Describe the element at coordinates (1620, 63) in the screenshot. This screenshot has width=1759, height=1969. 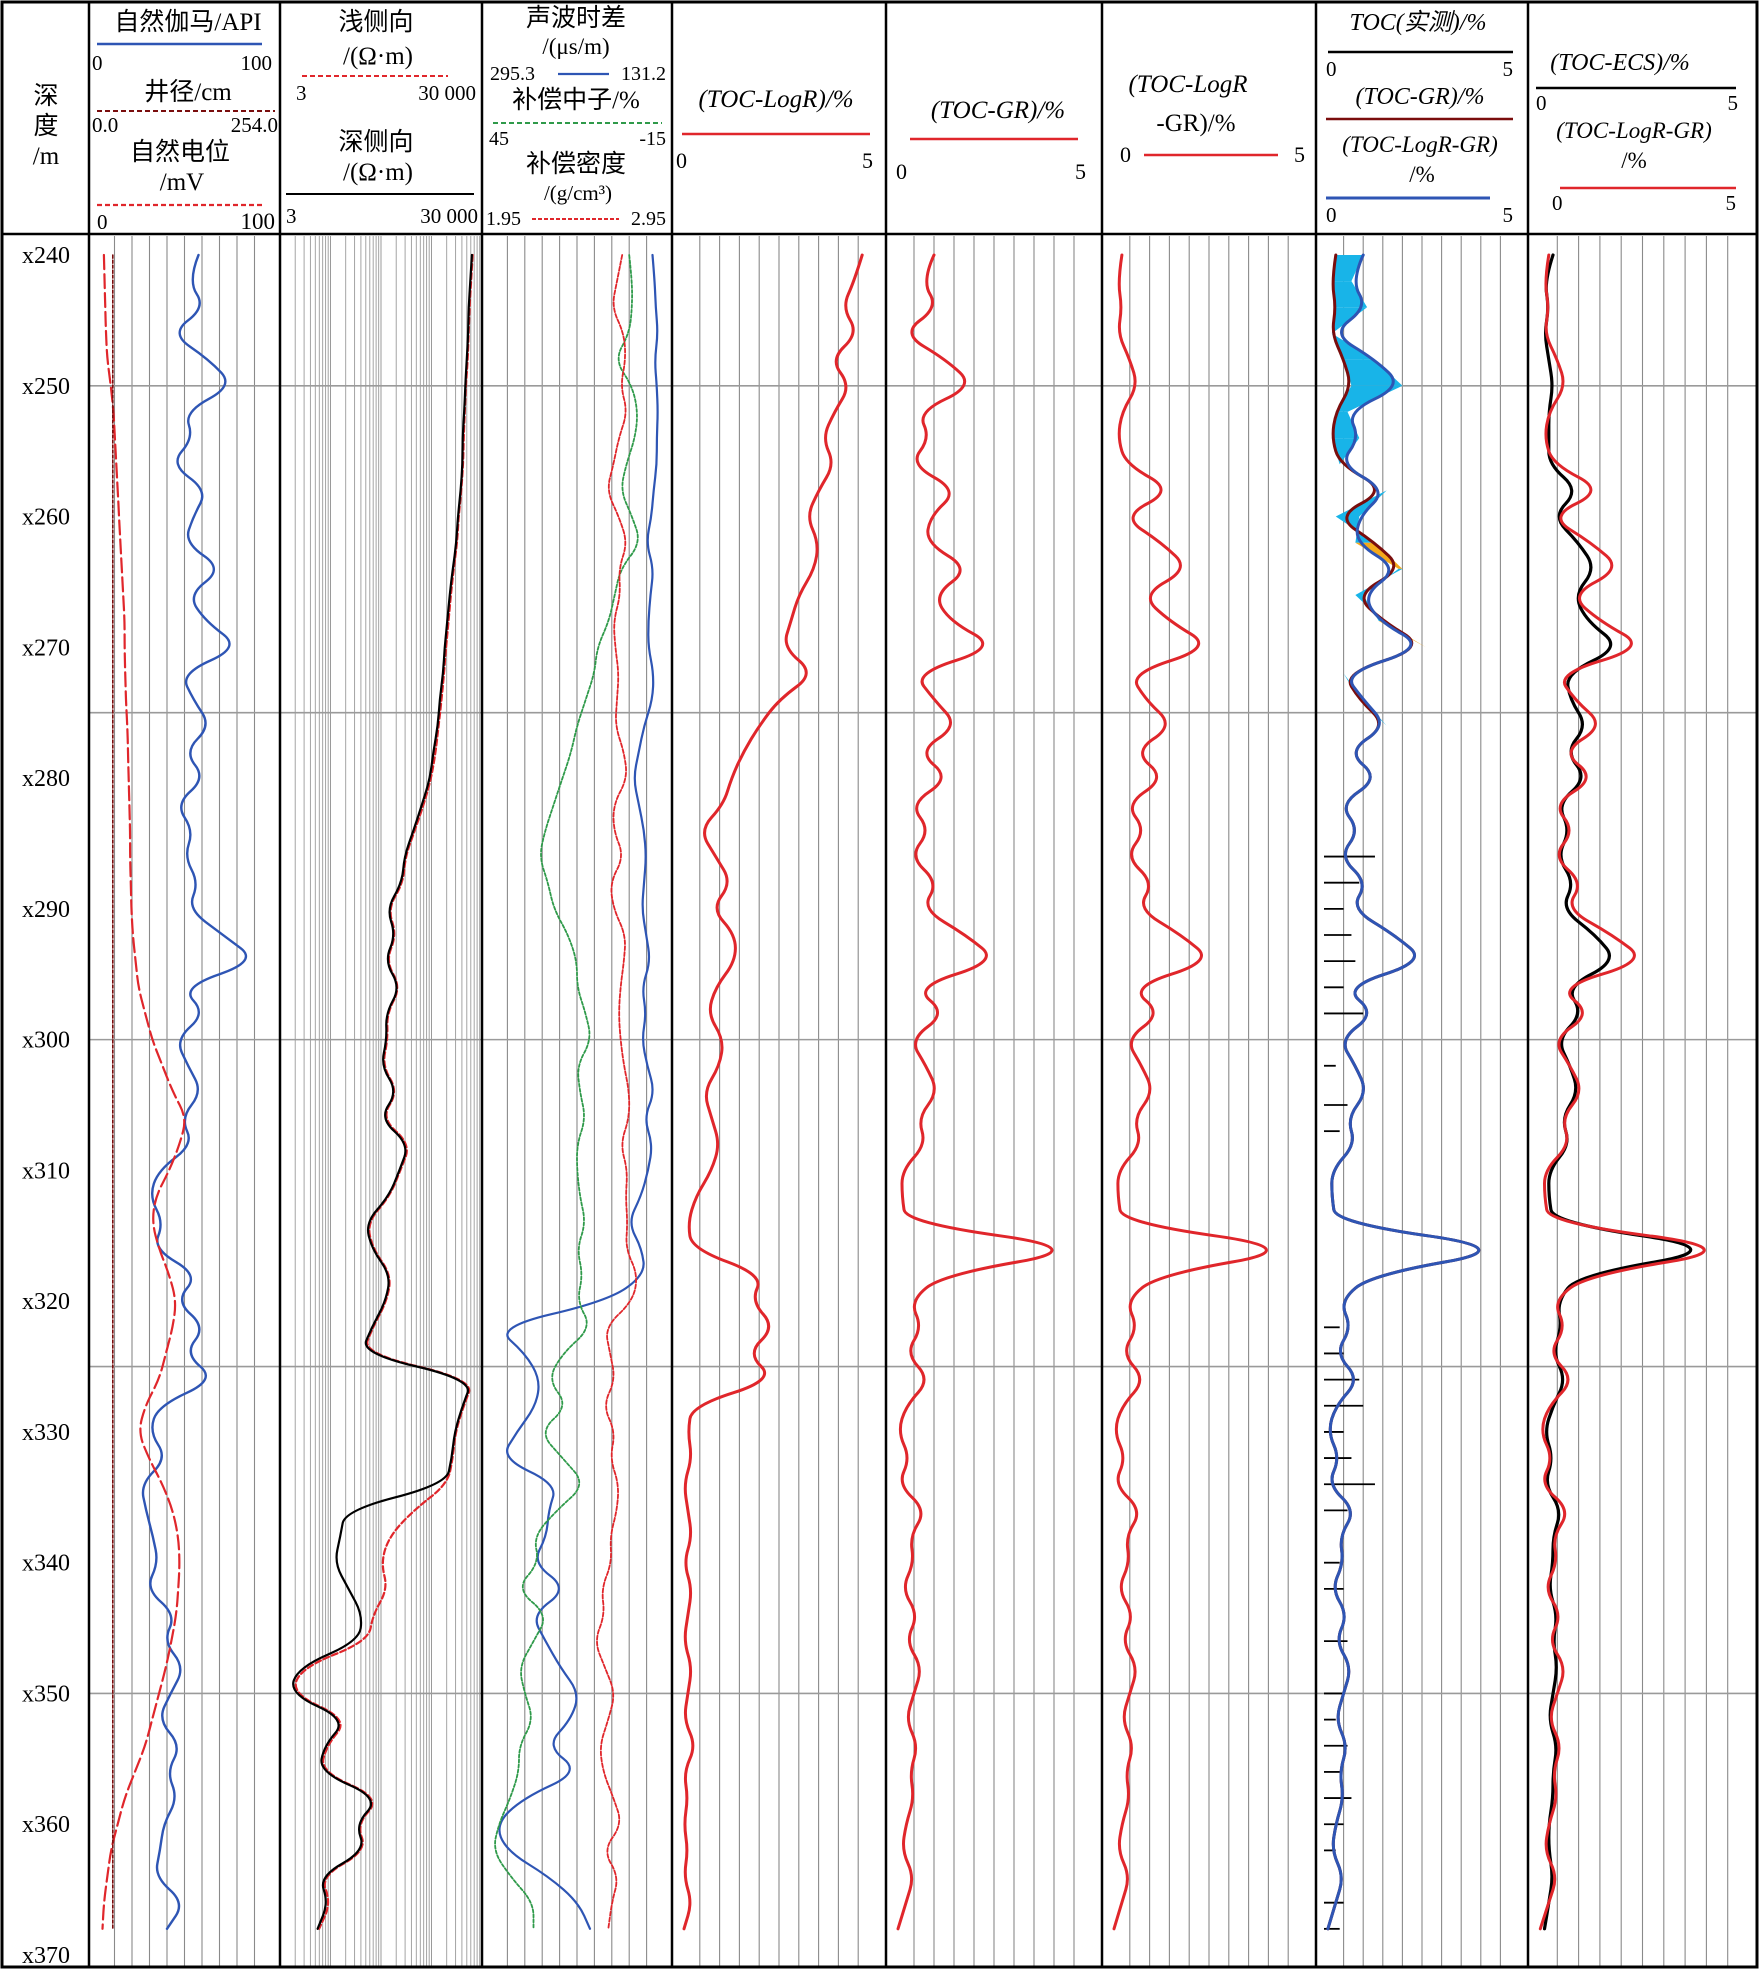
I see `toc-ecs-title: (TOC-ECS)/%` at that location.